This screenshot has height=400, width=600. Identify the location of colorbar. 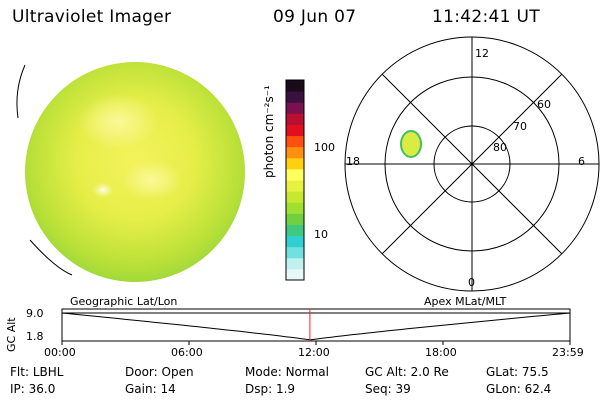
(295, 180).